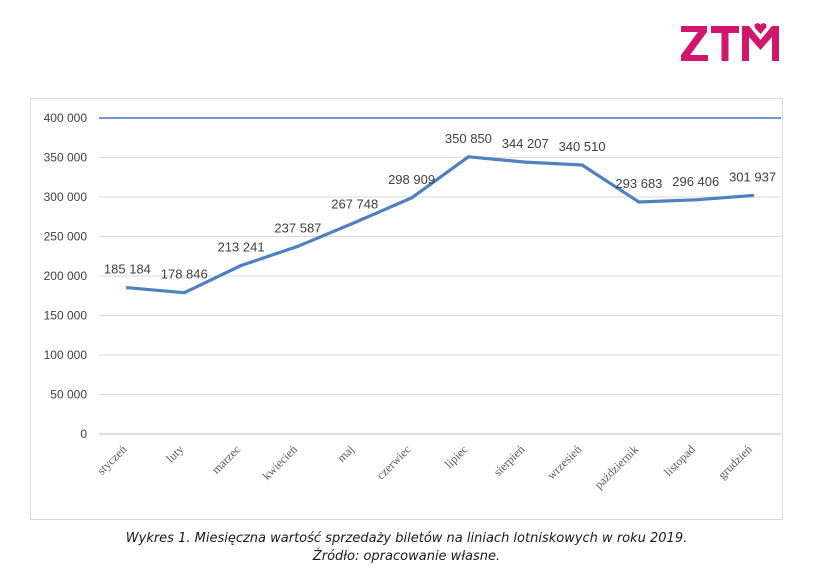 The height and width of the screenshot is (578, 813). Describe the element at coordinates (241, 247) in the screenshot. I see `data-label: 213 241` at that location.